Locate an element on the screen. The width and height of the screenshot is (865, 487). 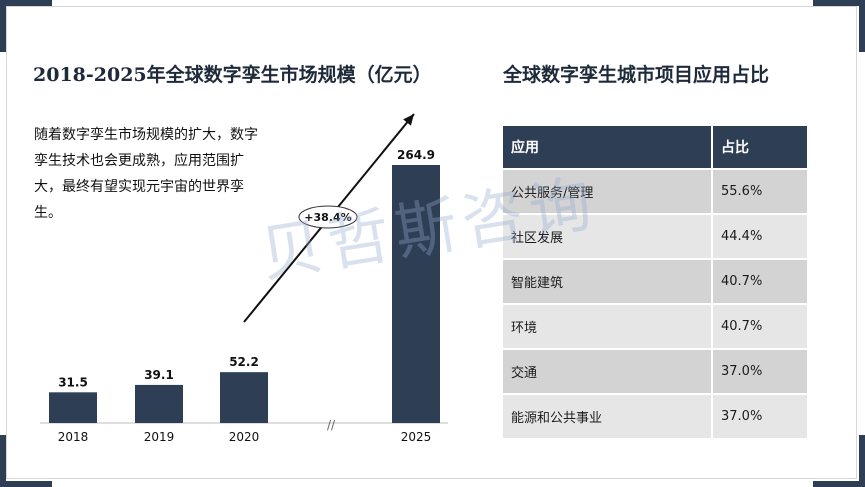
growth-rate-label: +38.4% is located at coordinates (327, 217).